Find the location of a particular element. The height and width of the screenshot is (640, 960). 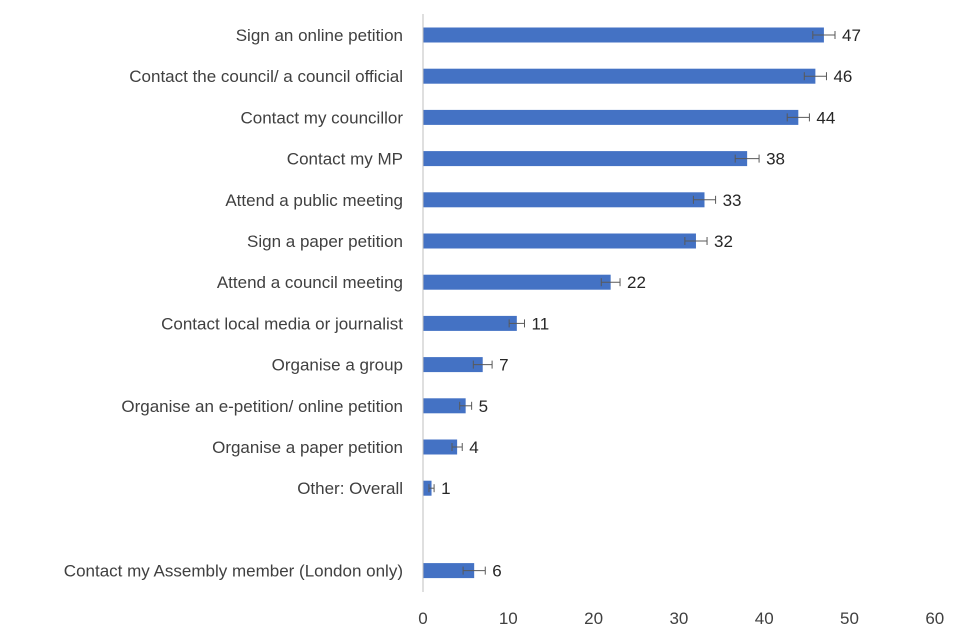

category-label: Organise a paper petition is located at coordinates (307, 447).